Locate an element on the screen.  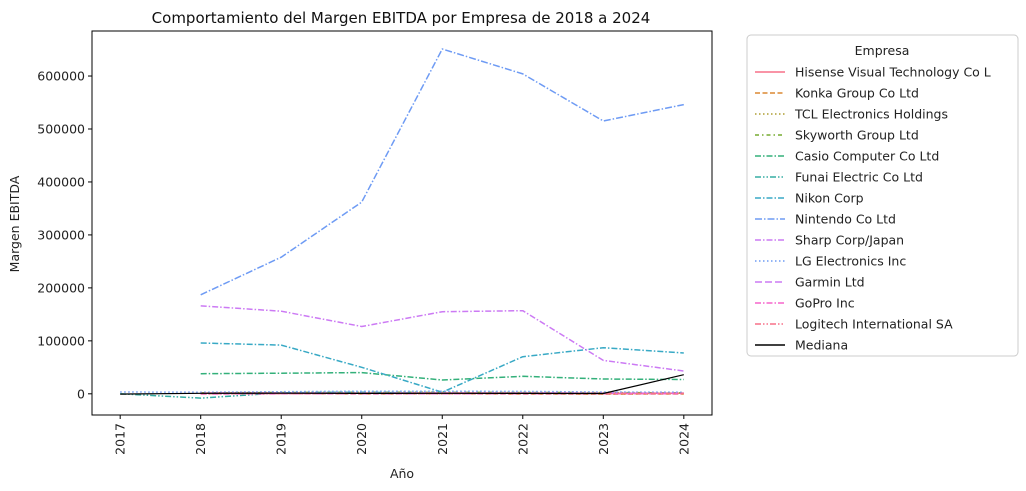
x-tick-label: 2023 is located at coordinates (603, 439).